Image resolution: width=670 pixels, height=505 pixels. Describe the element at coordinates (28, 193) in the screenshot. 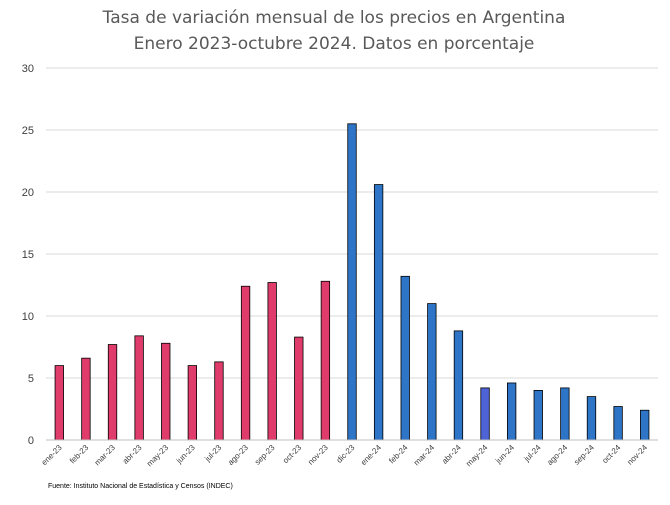

I see `y-tick-label: 20` at that location.